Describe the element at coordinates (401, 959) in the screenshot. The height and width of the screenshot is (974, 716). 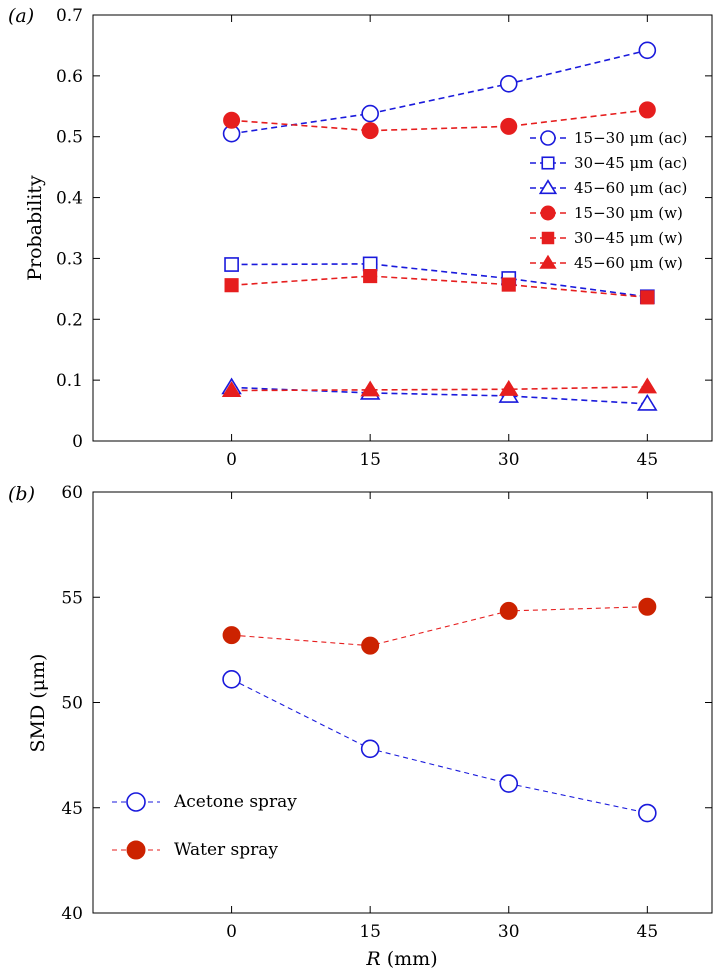
I see `panel-b-x-axis-label: R (mm)` at that location.